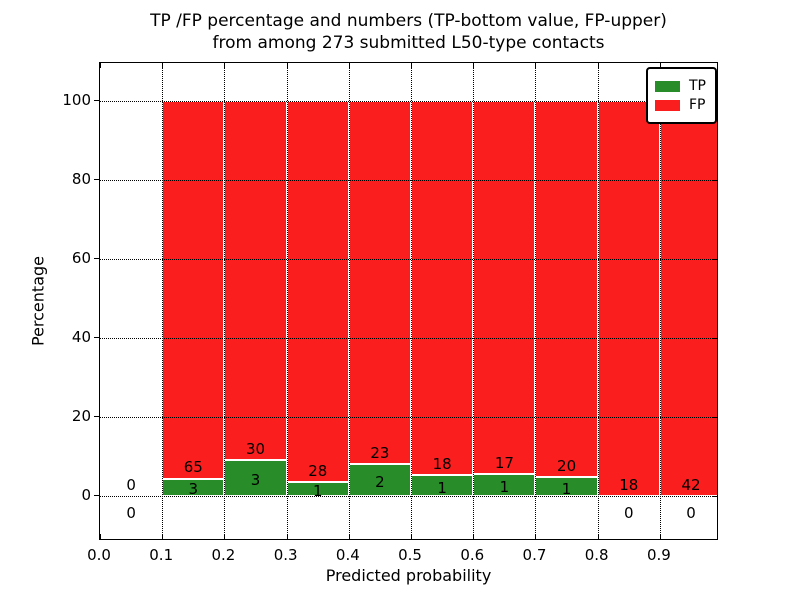 Image resolution: width=800 pixels, height=600 pixels. I want to click on fp-count-label: 17, so click(504, 462).